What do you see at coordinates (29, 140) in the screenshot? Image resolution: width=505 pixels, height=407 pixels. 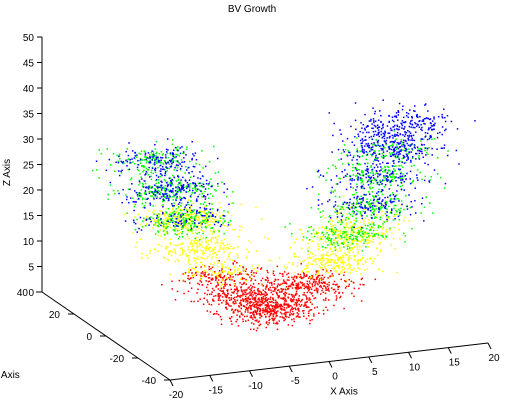 I see `z-tick-label: 30` at bounding box center [29, 140].